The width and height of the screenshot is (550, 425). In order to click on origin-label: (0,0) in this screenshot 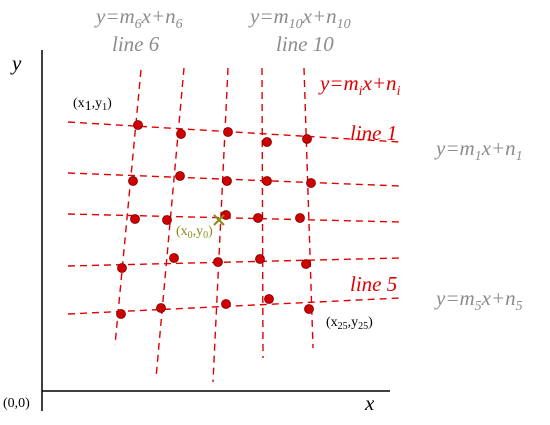, I will do `click(16, 403)`.